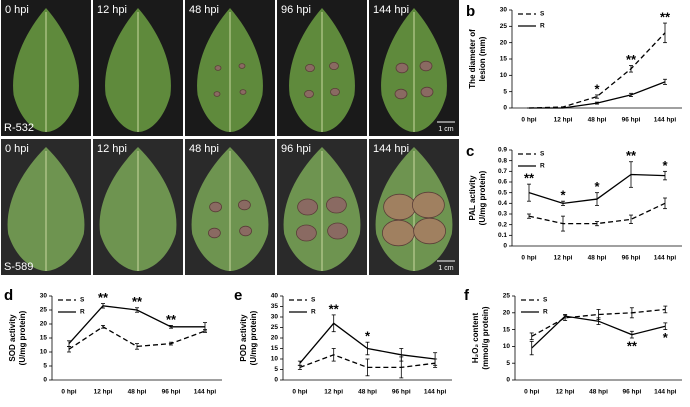 The image size is (690, 407). I want to click on time-label: 144 hpi, so click(391, 10).